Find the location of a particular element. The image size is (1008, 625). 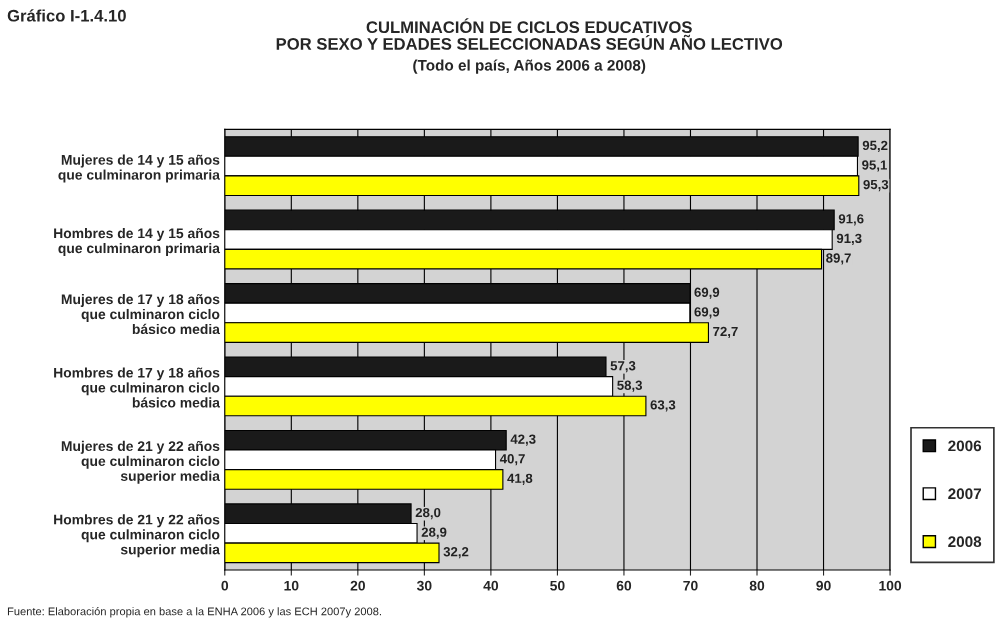

legend-label: 2008 is located at coordinates (965, 542).